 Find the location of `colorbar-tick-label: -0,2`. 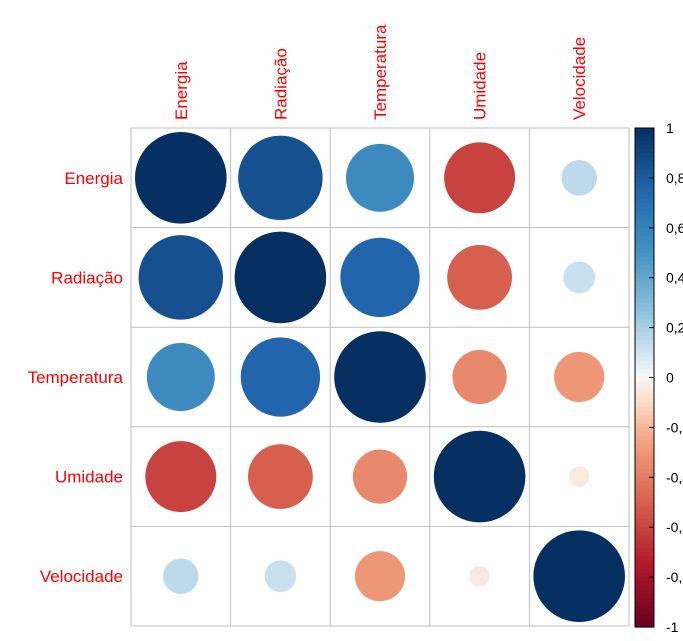

colorbar-tick-label: -0,2 is located at coordinates (674, 427).